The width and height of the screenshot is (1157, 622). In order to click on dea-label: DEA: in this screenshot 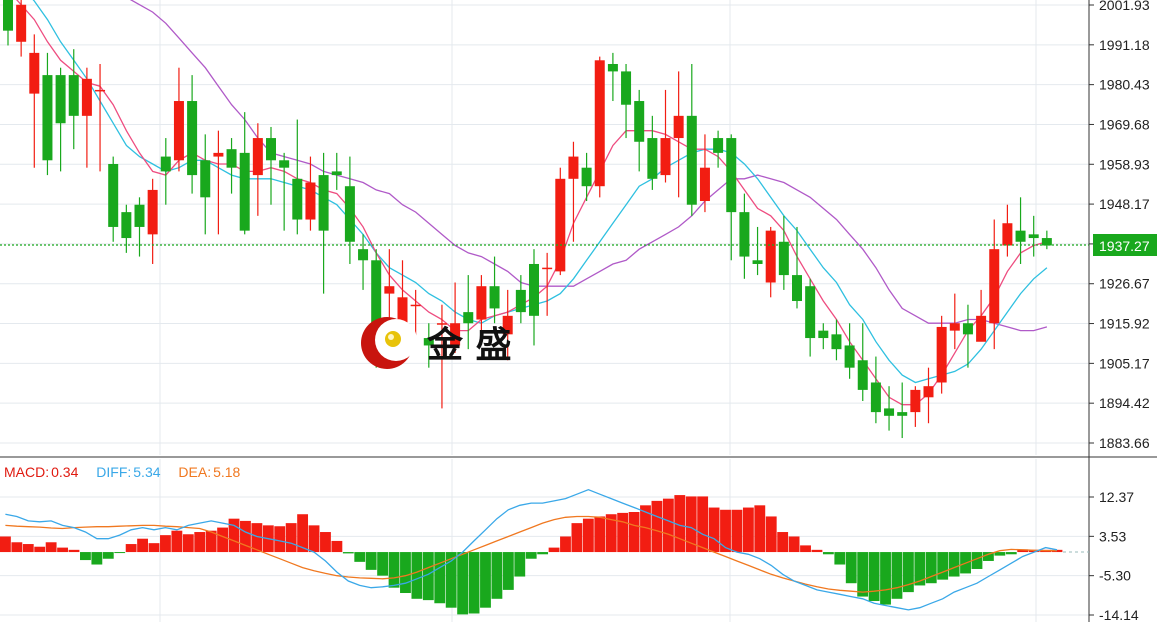, I will do `click(194, 472)`.